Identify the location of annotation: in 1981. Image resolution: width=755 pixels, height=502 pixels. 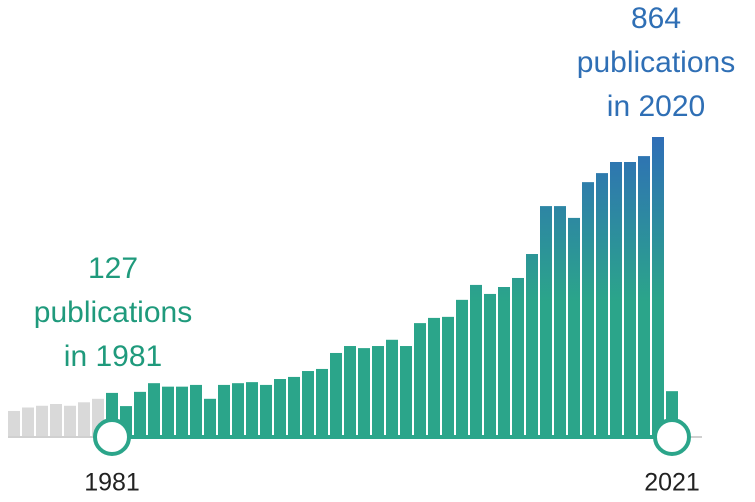
(113, 356).